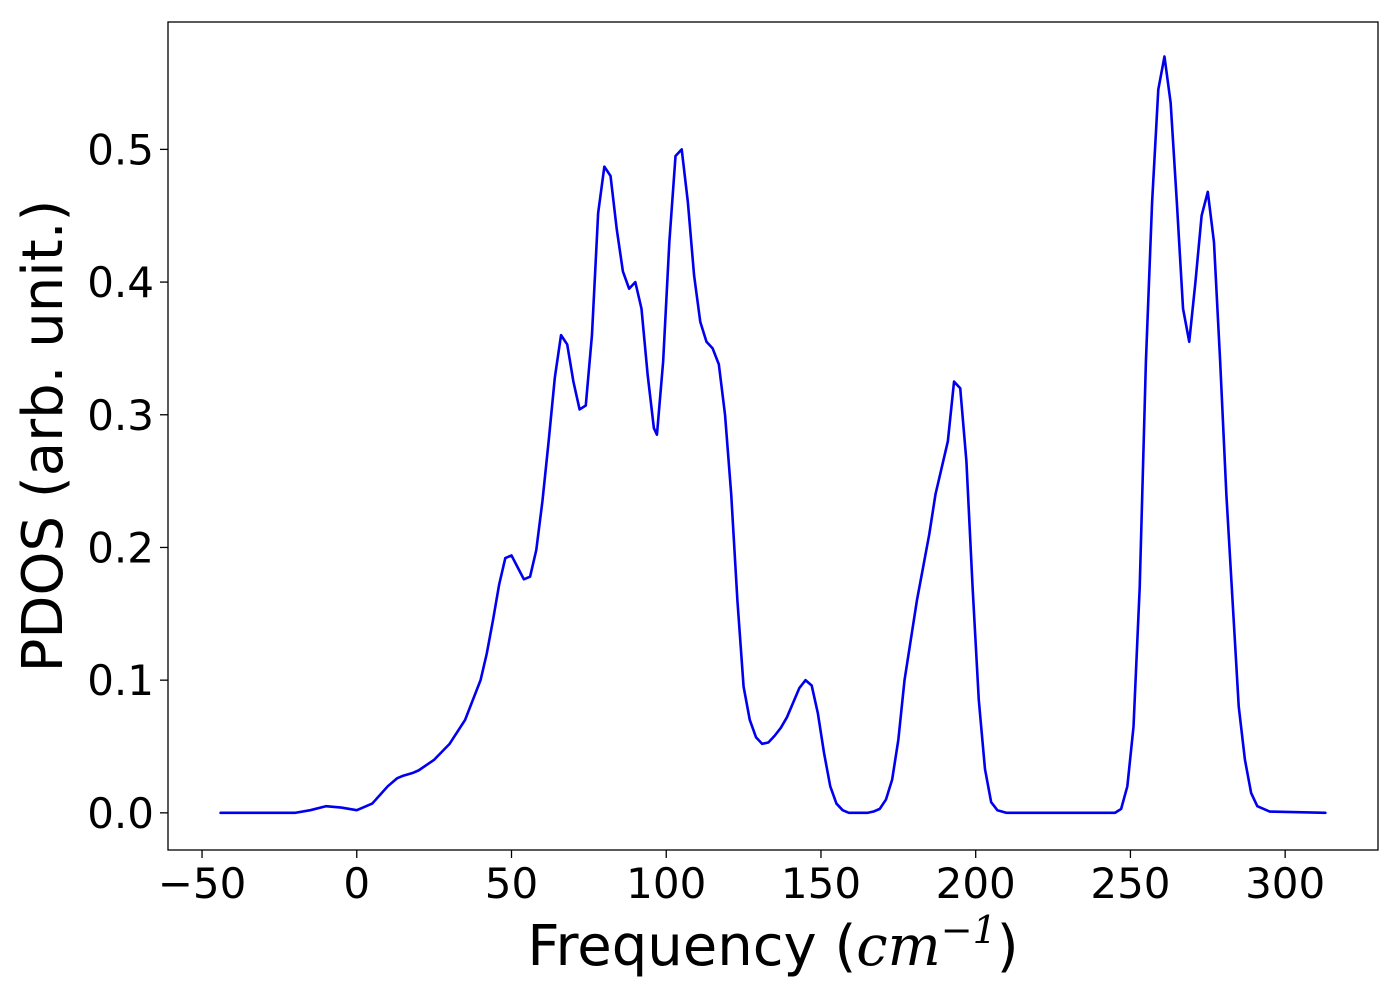 This screenshot has height=1000, width=1400. I want to click on x-tick-label: −50, so click(202, 883).